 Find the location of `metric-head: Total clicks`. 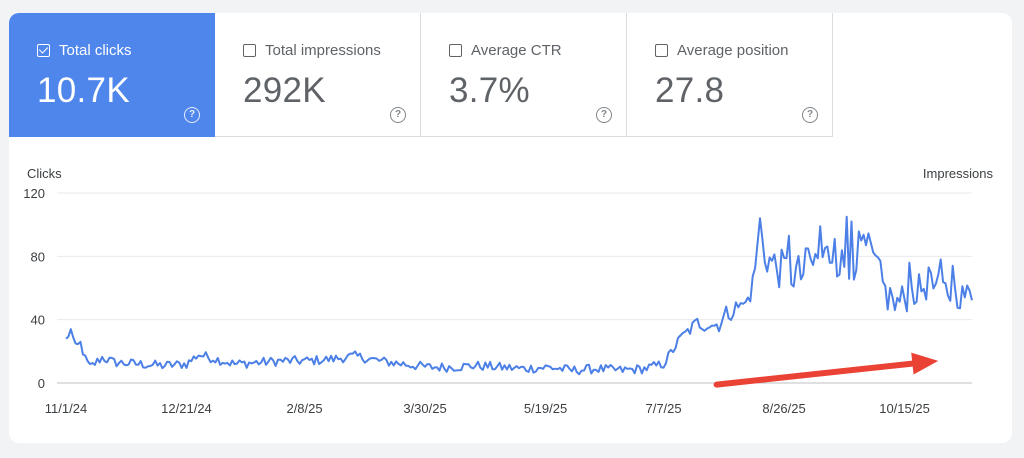

metric-head: Total clicks is located at coordinates (84, 50).